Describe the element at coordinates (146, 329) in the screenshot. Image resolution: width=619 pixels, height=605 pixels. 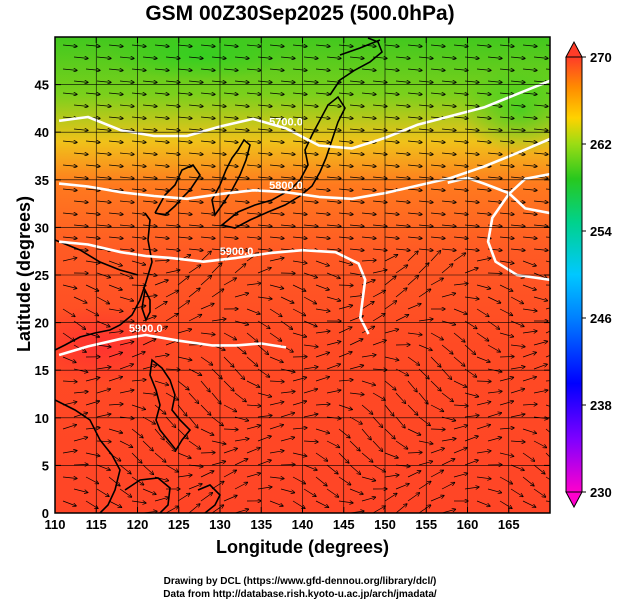
I see `contour-label: 5900.0` at that location.